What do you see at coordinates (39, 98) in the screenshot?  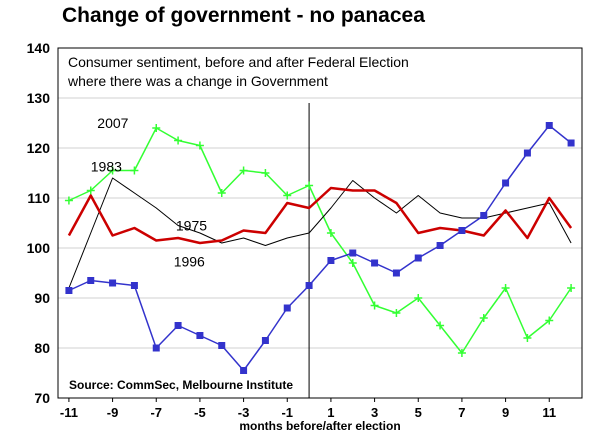 I see `y-tick-label: 130` at bounding box center [39, 98].